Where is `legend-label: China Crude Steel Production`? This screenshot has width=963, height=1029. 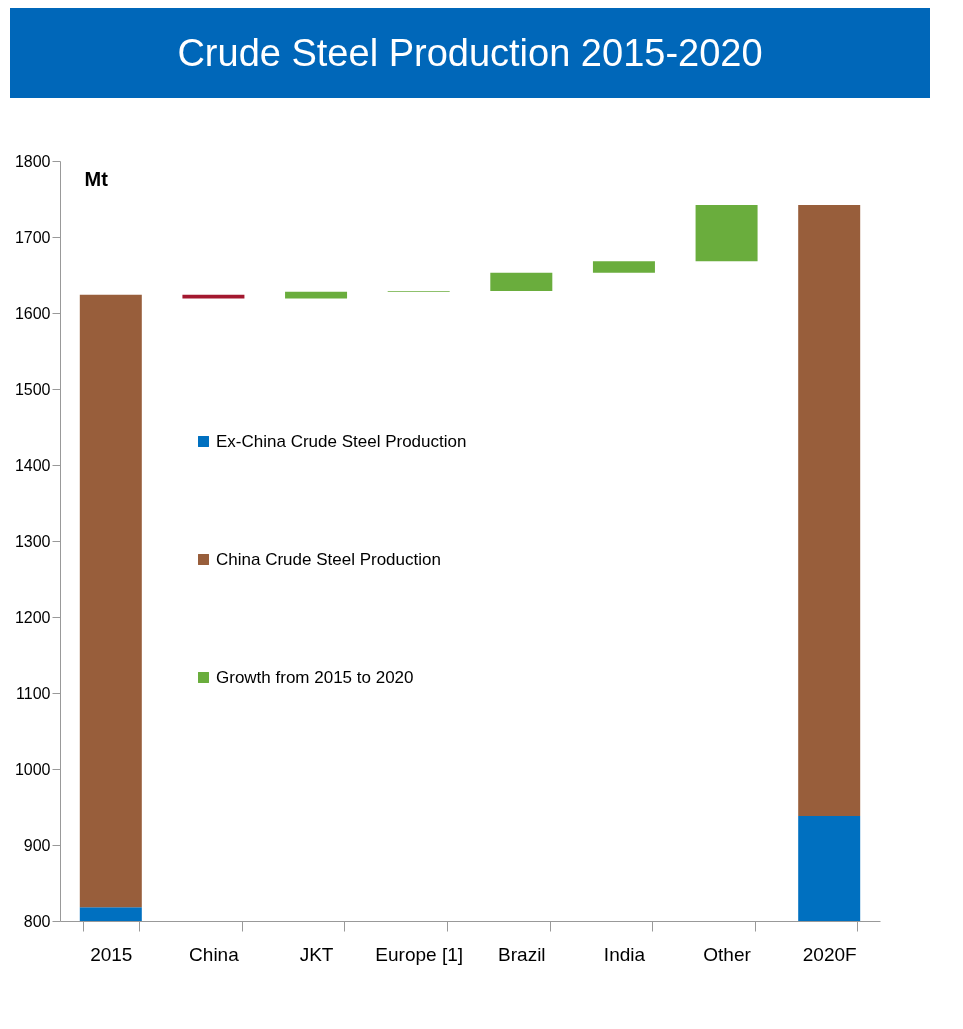
legend-label: China Crude Steel Production is located at coordinates (328, 559).